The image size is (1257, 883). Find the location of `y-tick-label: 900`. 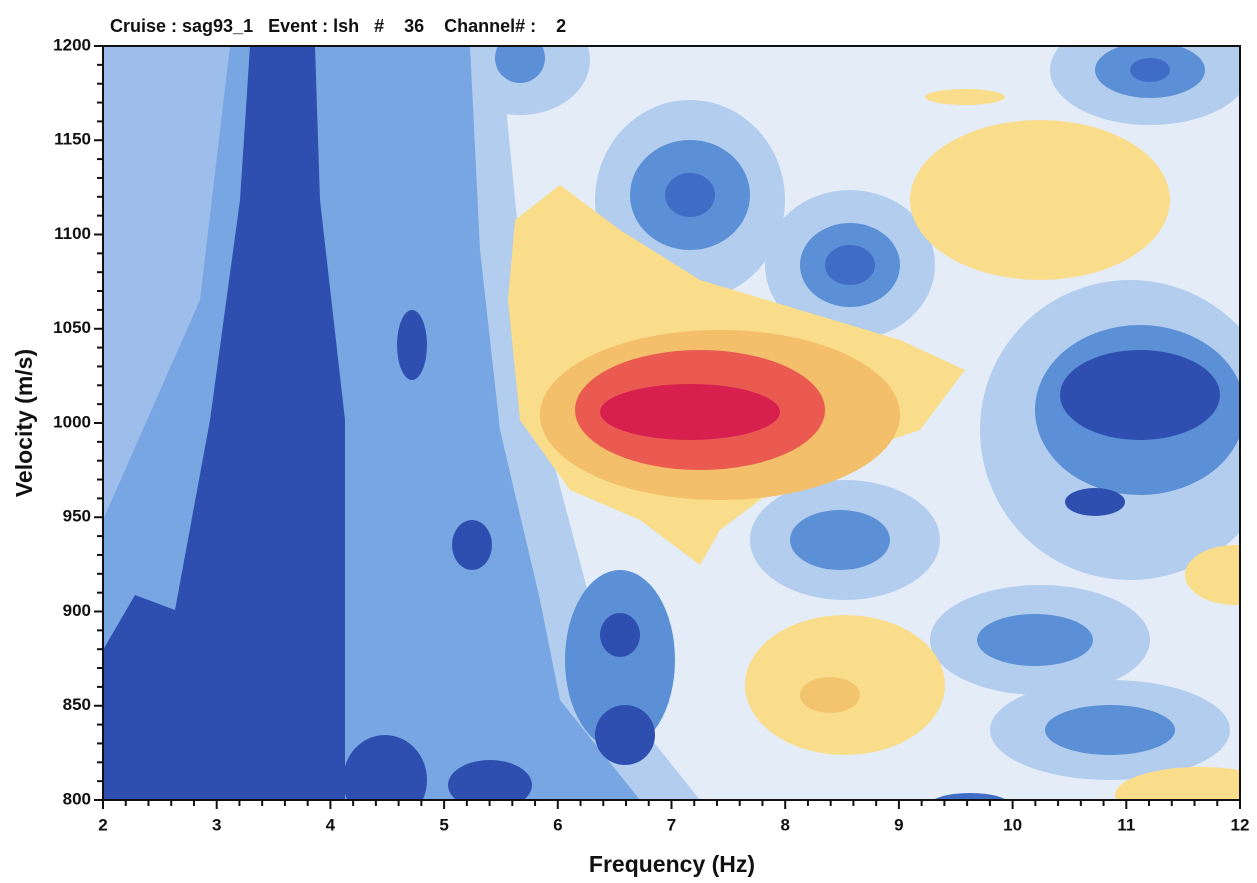

y-tick-label: 900 is located at coordinates (77, 610).